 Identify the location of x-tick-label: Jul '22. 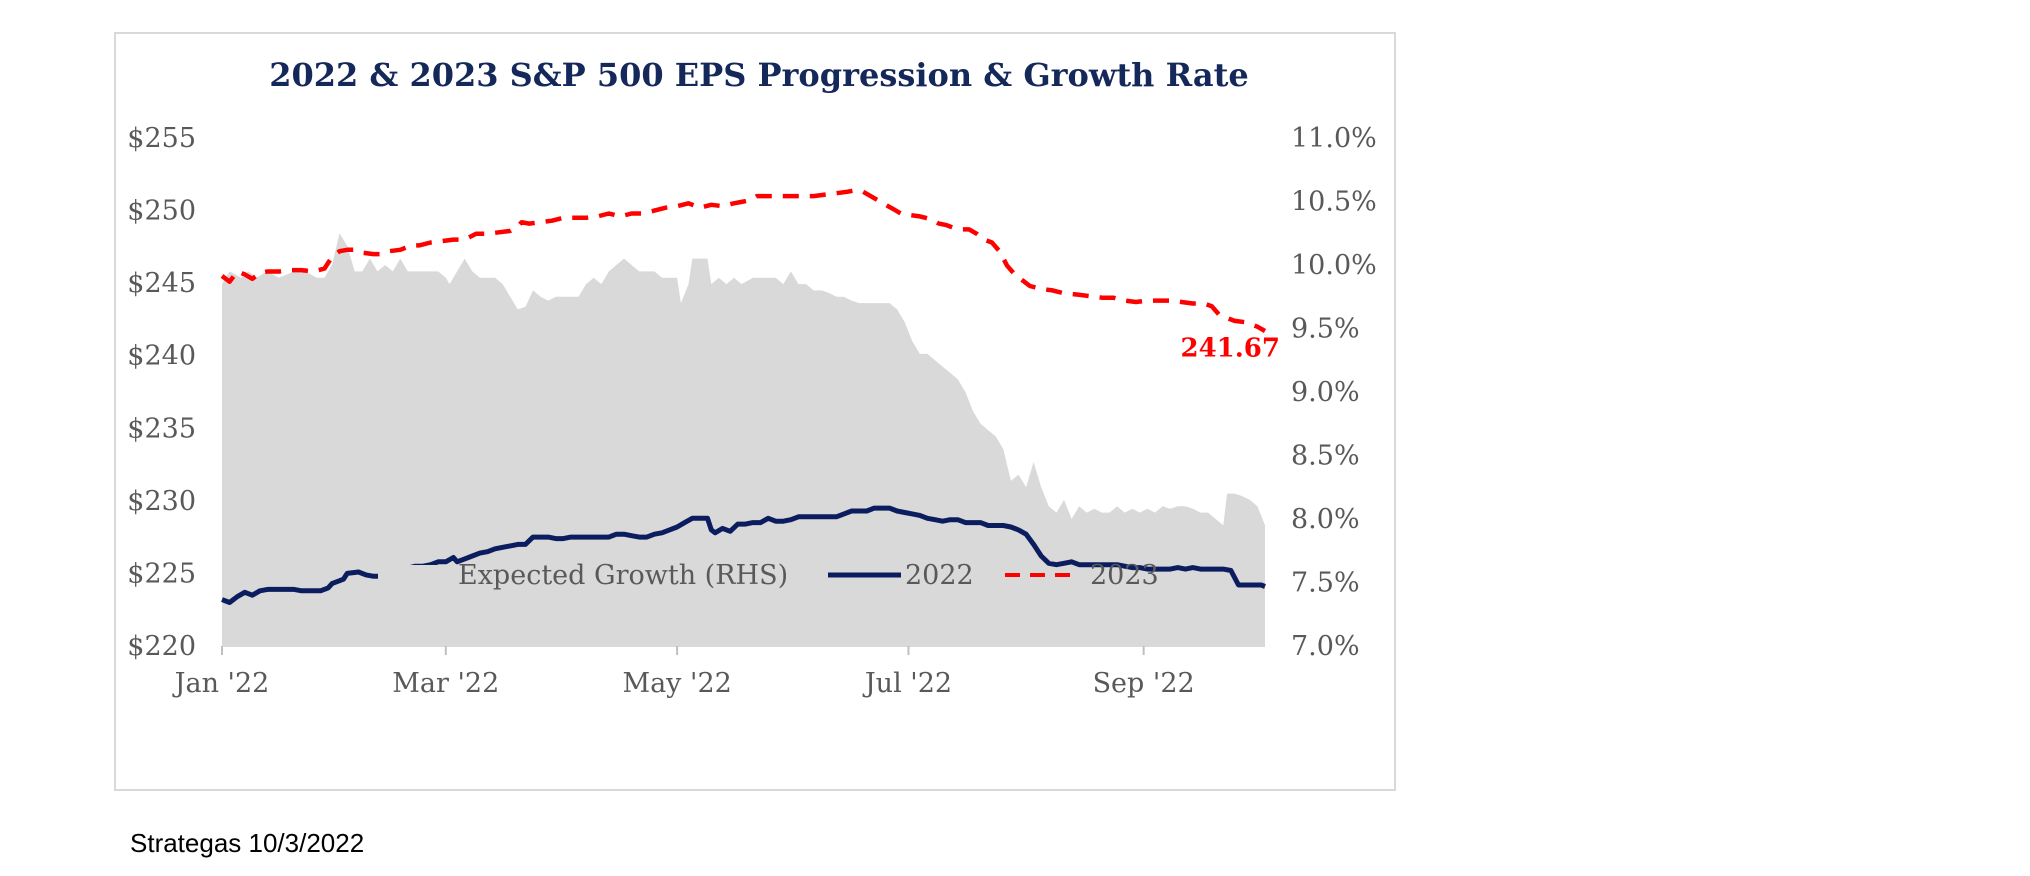
(907, 683).